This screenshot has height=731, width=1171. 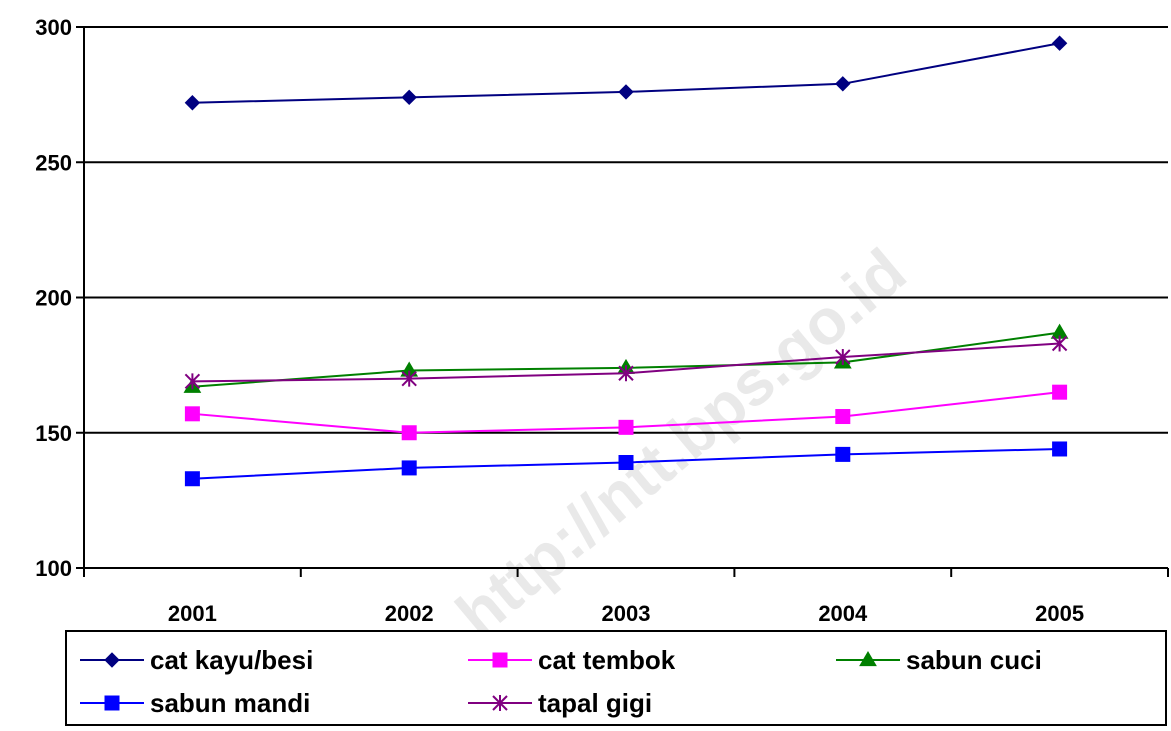 What do you see at coordinates (192, 381) in the screenshot?
I see `point-tapal-gigi-2001` at bounding box center [192, 381].